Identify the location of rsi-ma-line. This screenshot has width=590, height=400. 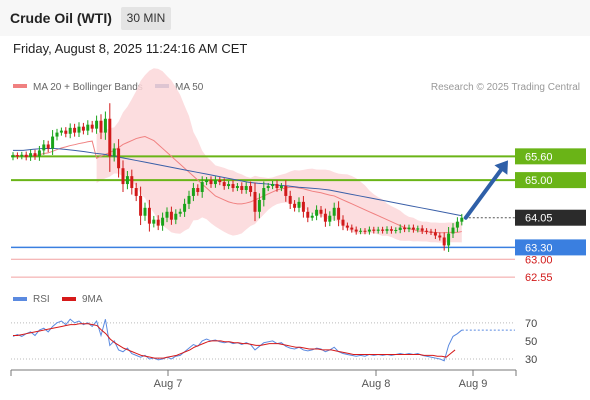
(234, 341).